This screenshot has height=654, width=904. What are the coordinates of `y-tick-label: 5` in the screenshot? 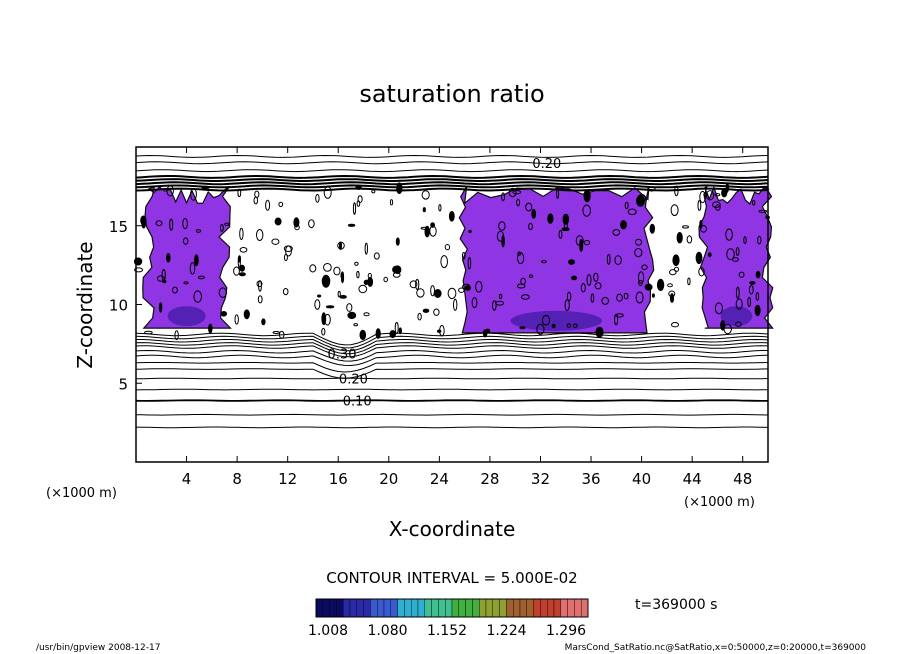 It's located at (123, 384).